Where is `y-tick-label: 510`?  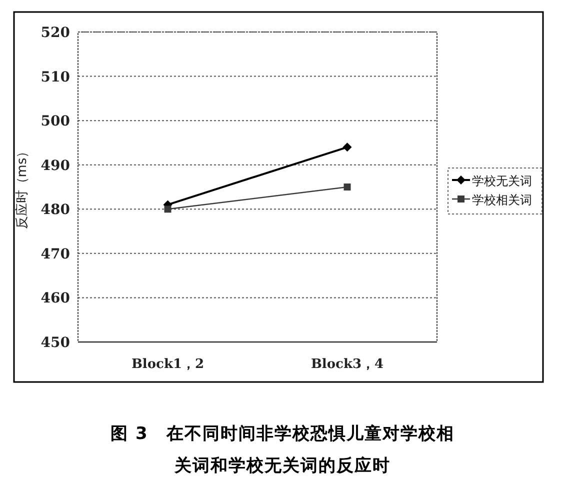 y-tick-label: 510 is located at coordinates (55, 77).